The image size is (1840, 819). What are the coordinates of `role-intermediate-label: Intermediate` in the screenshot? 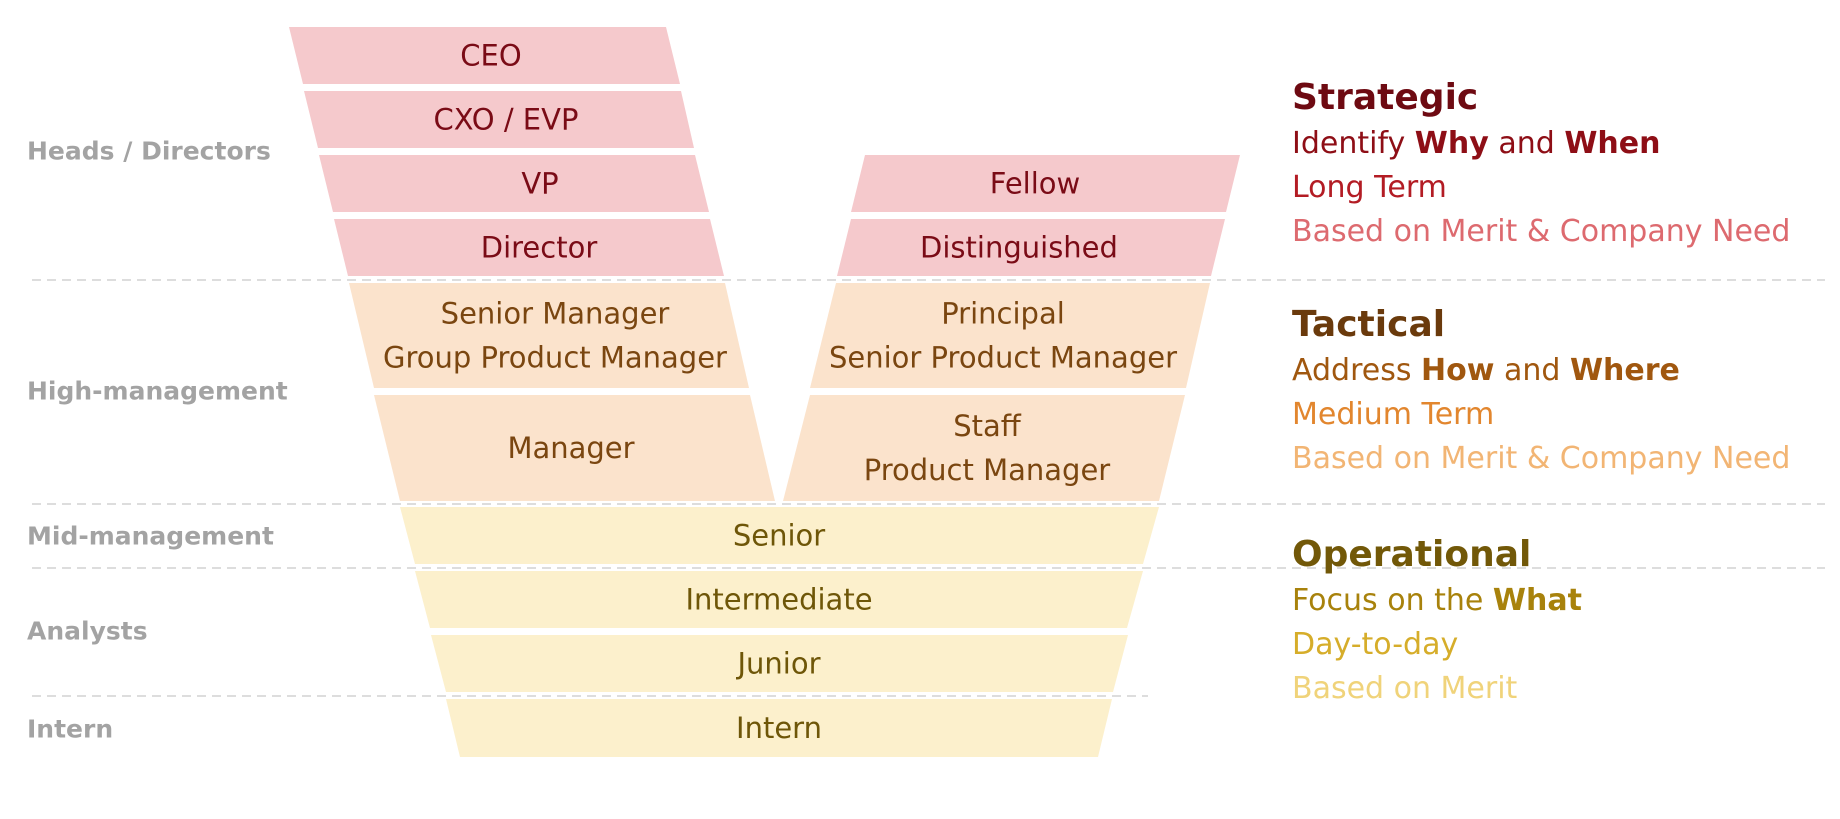 It's located at (778, 600).